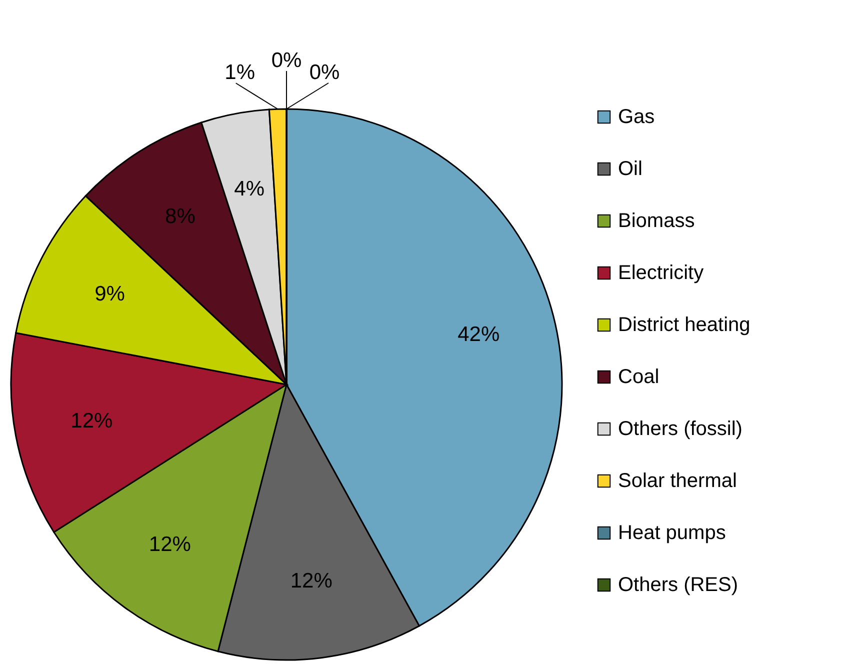  Describe the element at coordinates (680, 429) in the screenshot. I see `legend-label: Others (fossil)` at that location.